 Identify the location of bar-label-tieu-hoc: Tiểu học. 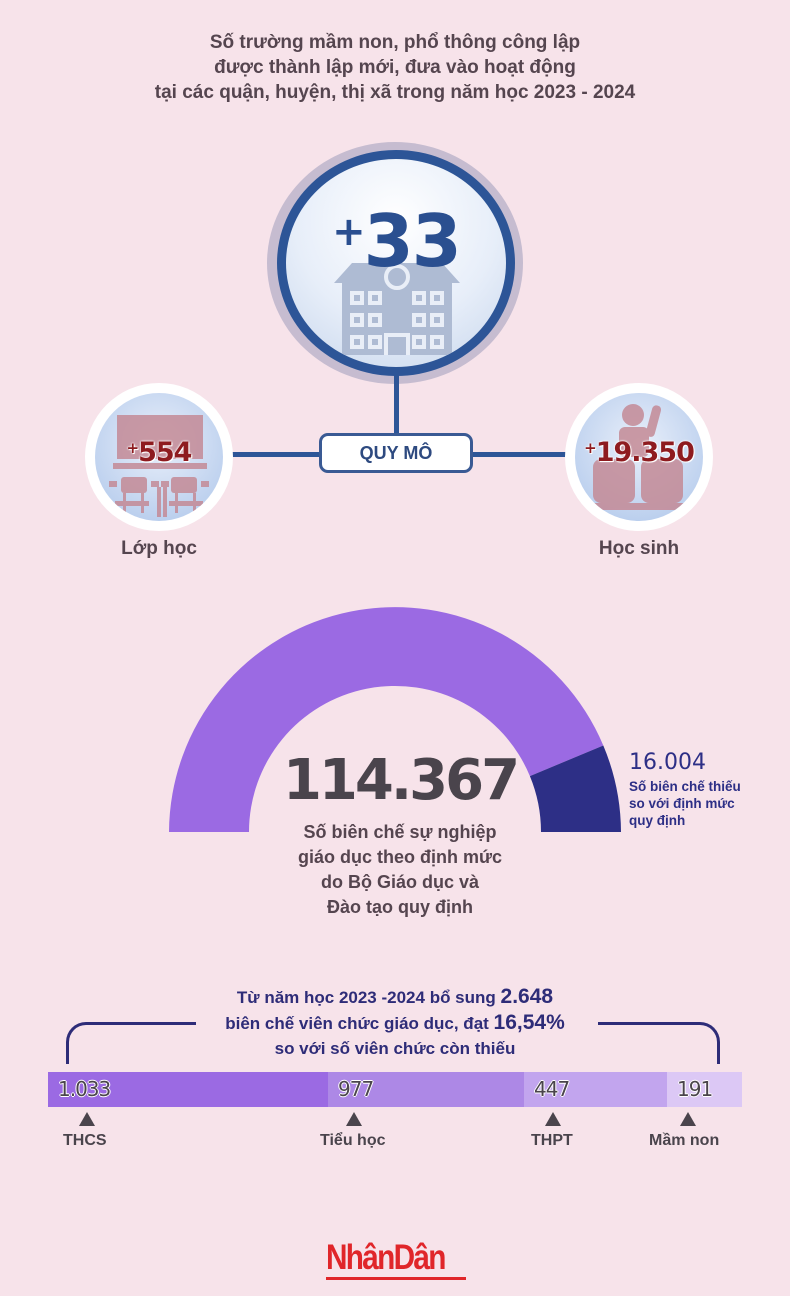
(353, 1140).